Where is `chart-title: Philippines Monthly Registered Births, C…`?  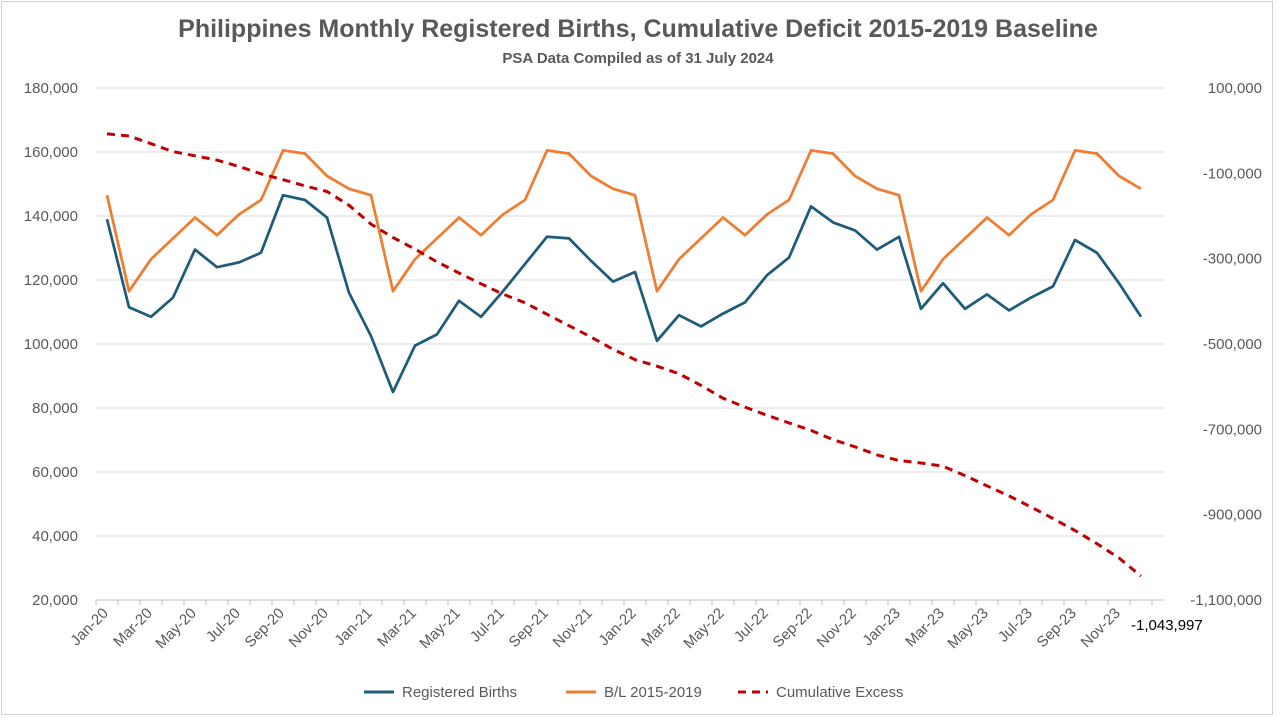 chart-title: Philippines Monthly Registered Births, C… is located at coordinates (638, 29).